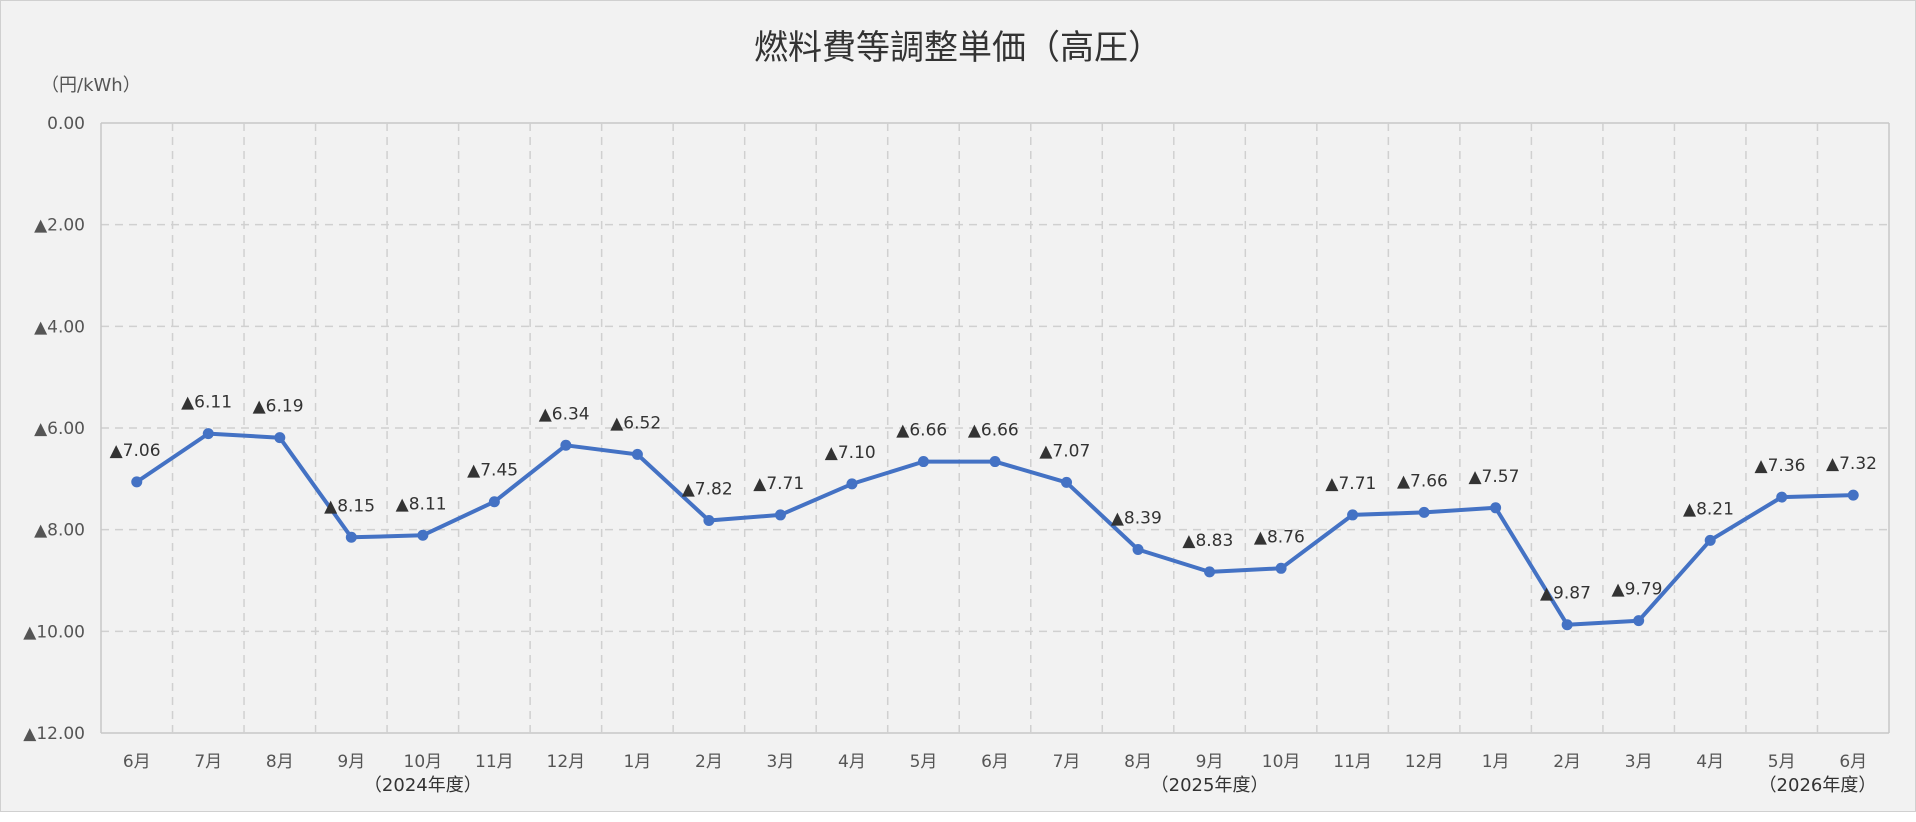 This screenshot has width=1916, height=822. What do you see at coordinates (492, 471) in the screenshot?
I see `data-label: ▲7.45` at bounding box center [492, 471].